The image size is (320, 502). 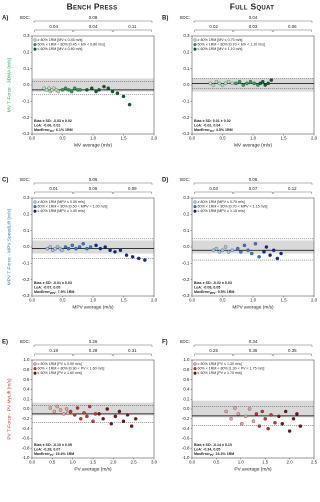 I want to click on stat-loa: LoA: -0.34, 0.05, so click(x=207, y=449).